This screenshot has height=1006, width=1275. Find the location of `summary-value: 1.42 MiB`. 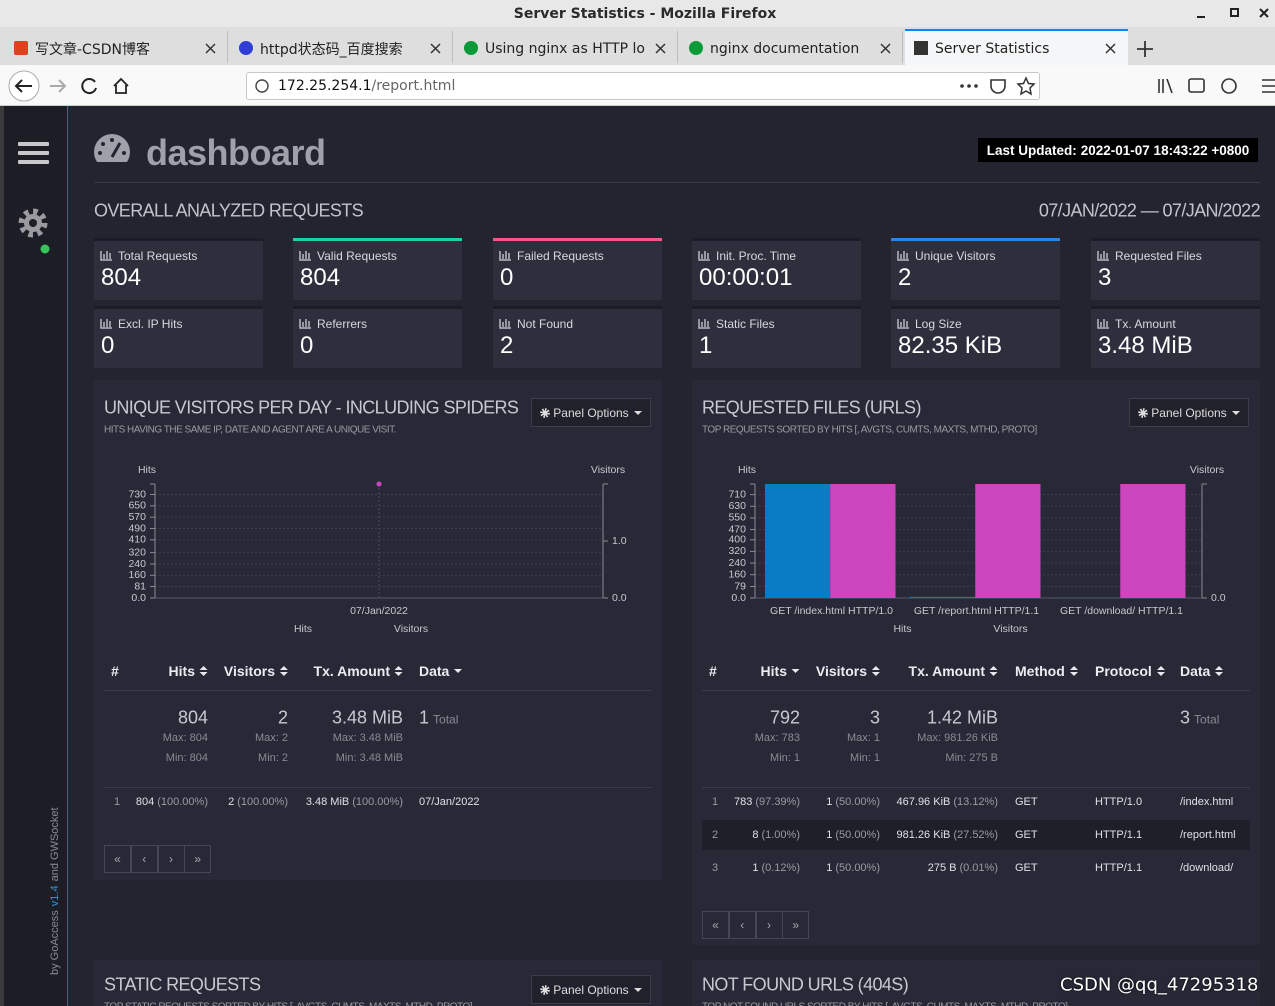

summary-value: 1.42 MiB is located at coordinates (962, 717).